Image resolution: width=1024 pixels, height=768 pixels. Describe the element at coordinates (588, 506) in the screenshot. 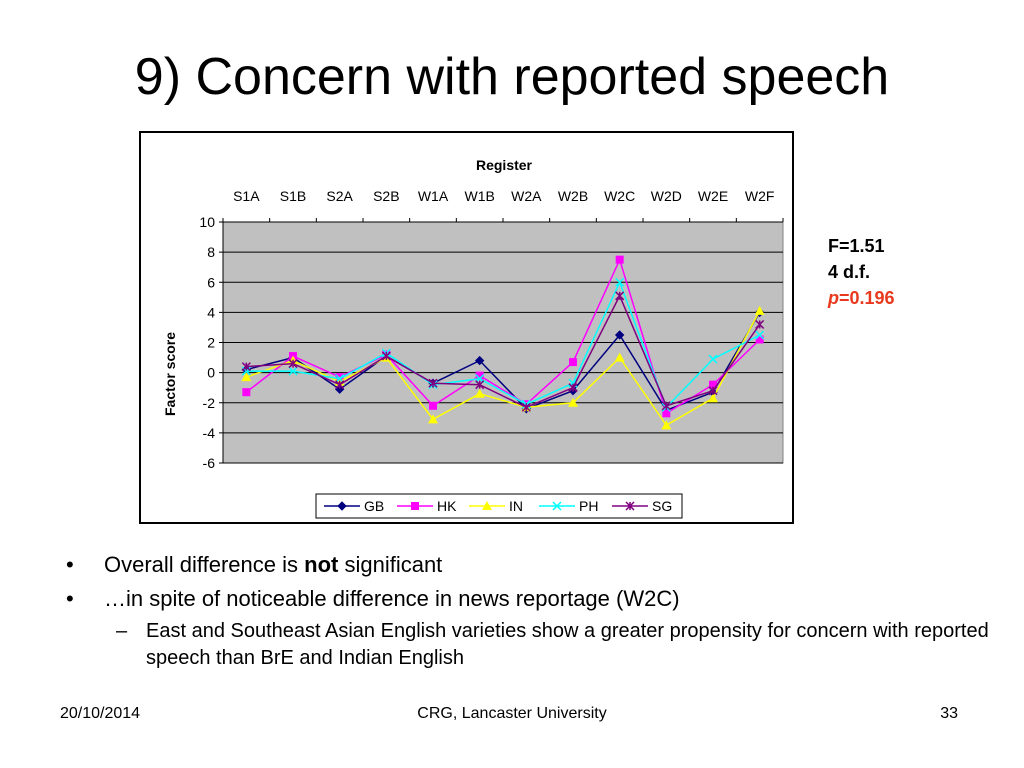

I see `legend-label: PH` at that location.